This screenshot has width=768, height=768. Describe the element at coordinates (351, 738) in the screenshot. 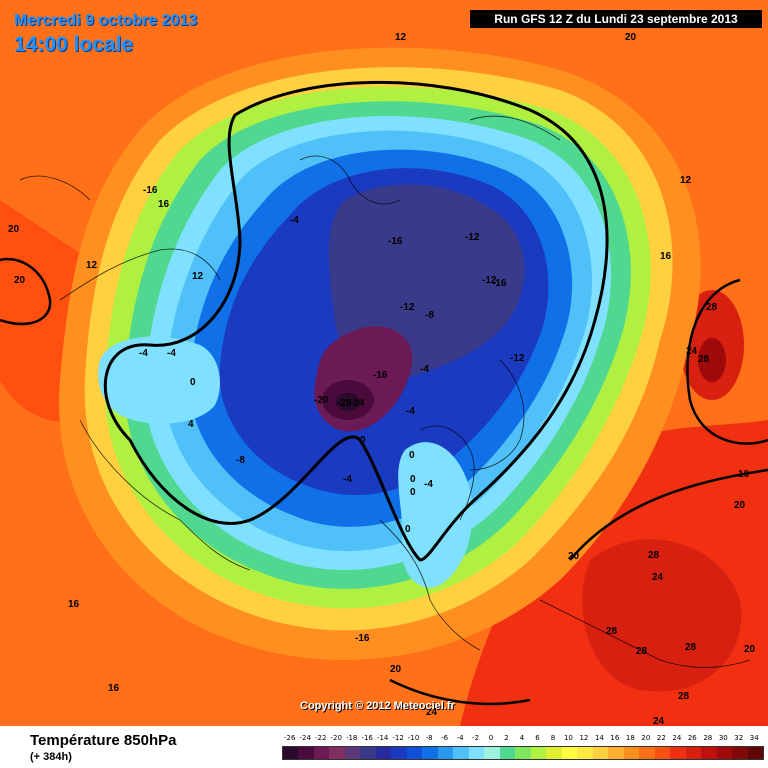

I see `color-scale-label: -18` at that location.